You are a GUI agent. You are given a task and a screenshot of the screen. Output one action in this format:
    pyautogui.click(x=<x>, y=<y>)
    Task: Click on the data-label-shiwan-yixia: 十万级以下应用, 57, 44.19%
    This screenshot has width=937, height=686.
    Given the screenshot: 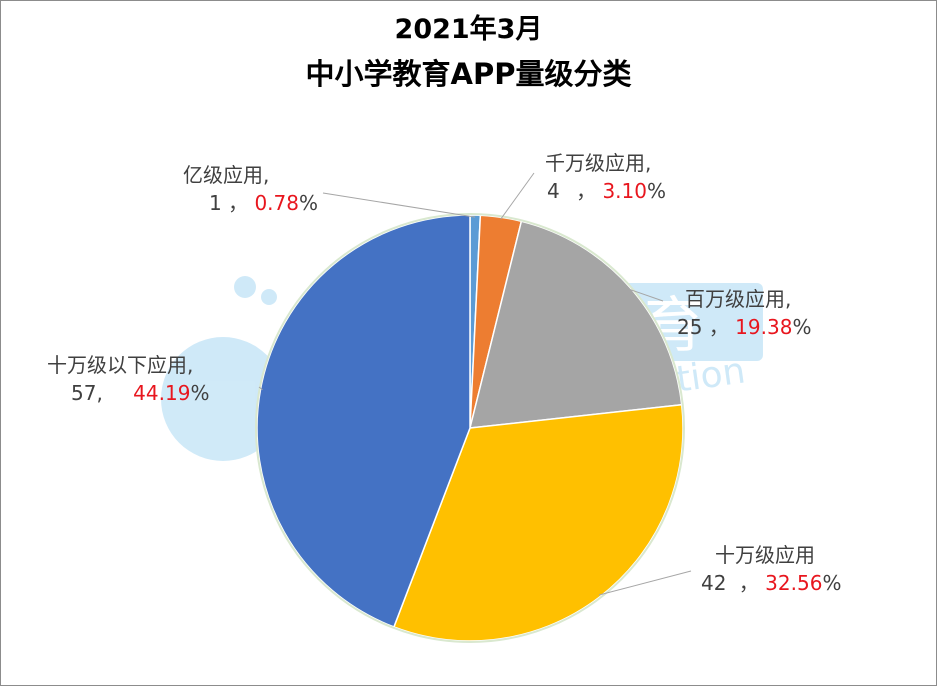 What is the action you would take?
    pyautogui.click(x=128, y=379)
    